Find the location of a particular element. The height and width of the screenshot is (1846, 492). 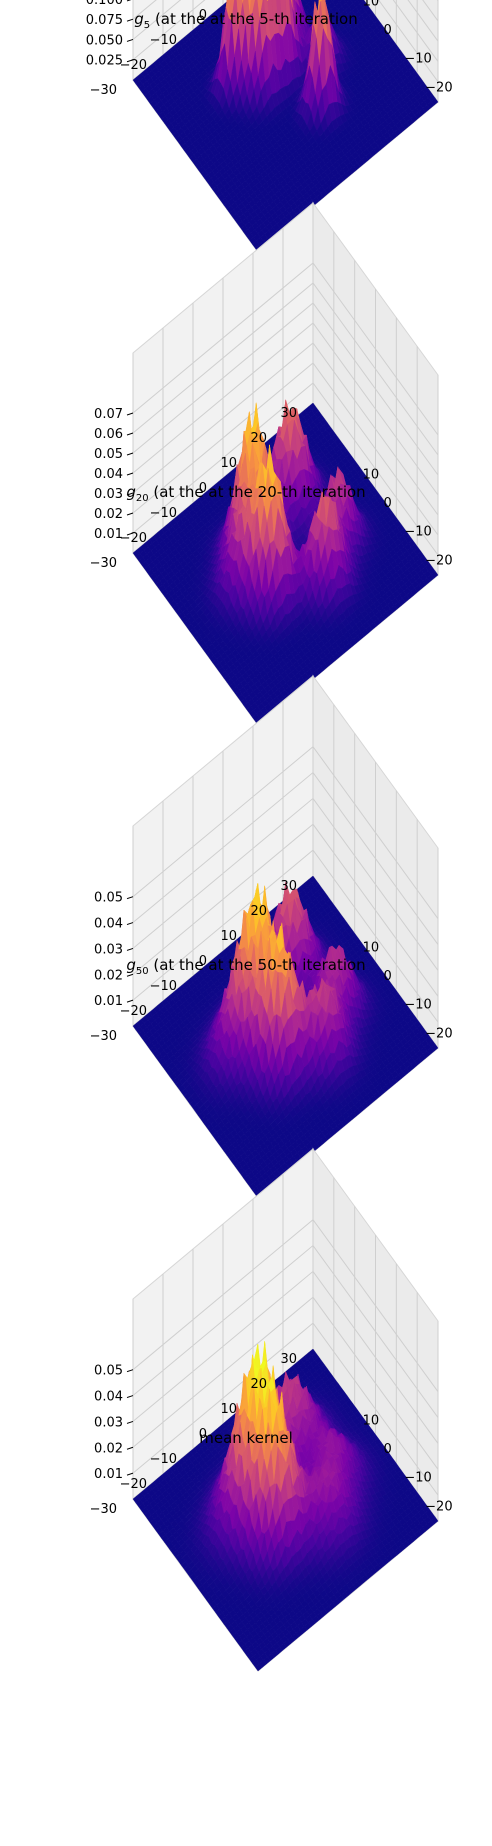

z-tick-label: 0.06 is located at coordinates (108, 434).